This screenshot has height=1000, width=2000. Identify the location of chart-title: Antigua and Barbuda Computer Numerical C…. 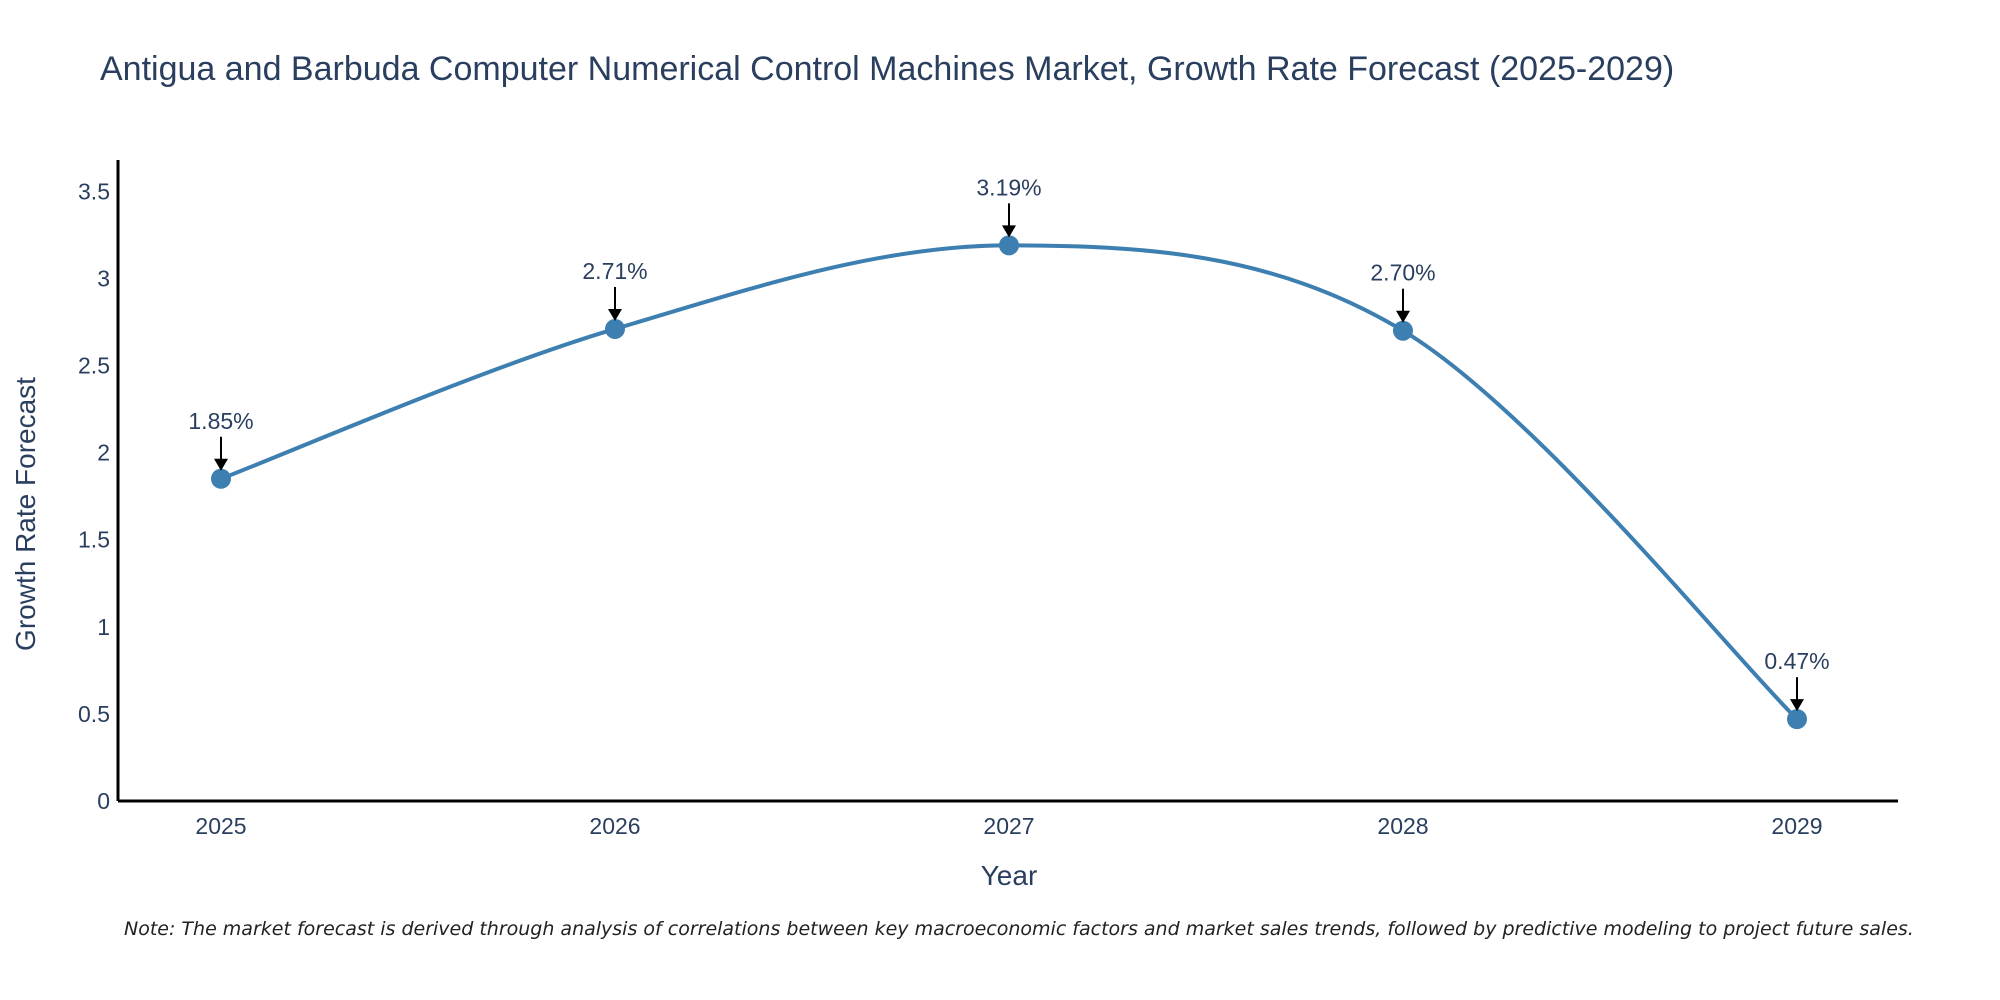
(887, 69).